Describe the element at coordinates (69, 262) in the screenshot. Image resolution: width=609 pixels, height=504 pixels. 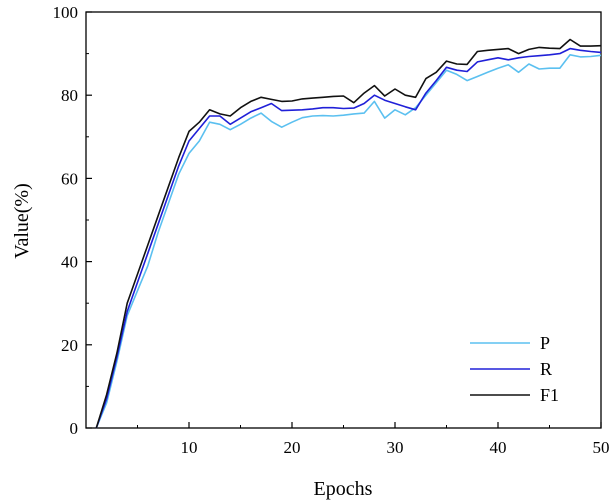
I see `y-tick-label: 40` at that location.